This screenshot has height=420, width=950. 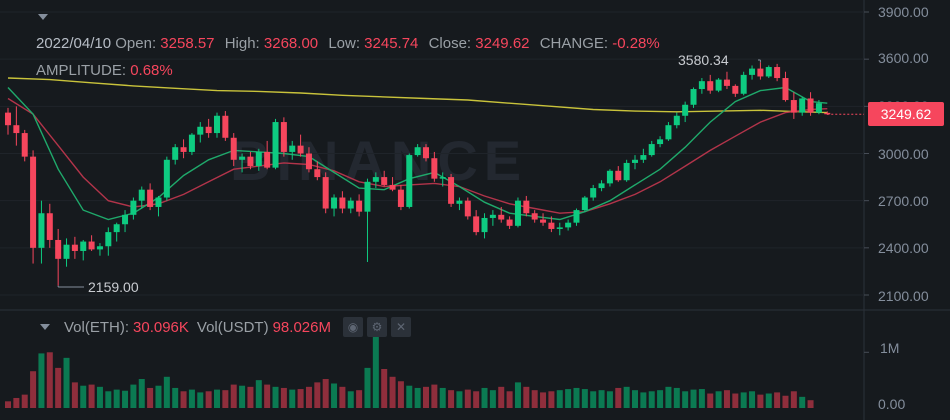 I want to click on collapse-main-panel-icon, so click(x=43, y=17).